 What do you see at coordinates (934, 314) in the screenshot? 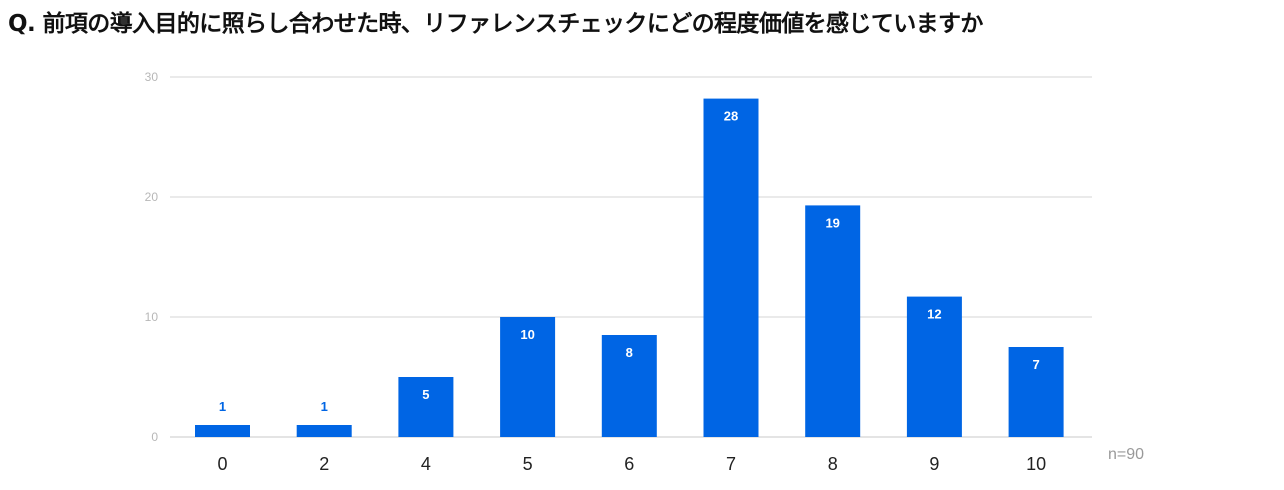
I see `bar-value-label: 12` at bounding box center [934, 314].